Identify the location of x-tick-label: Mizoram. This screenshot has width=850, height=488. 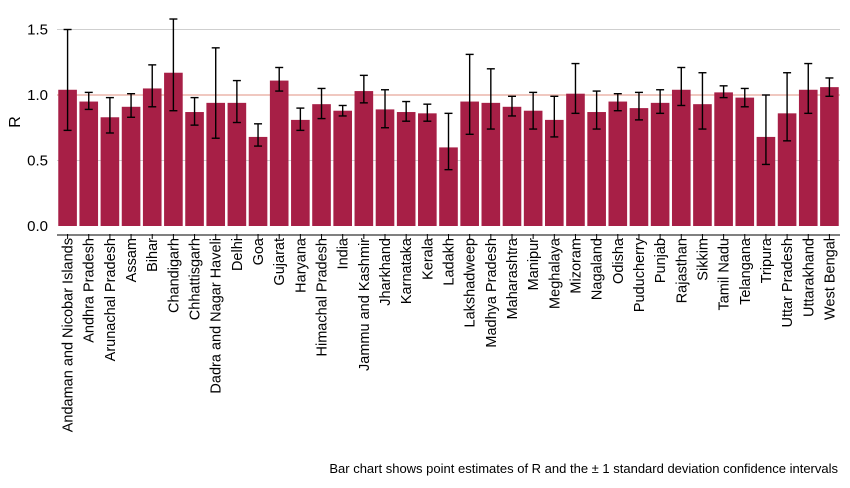
(576, 266).